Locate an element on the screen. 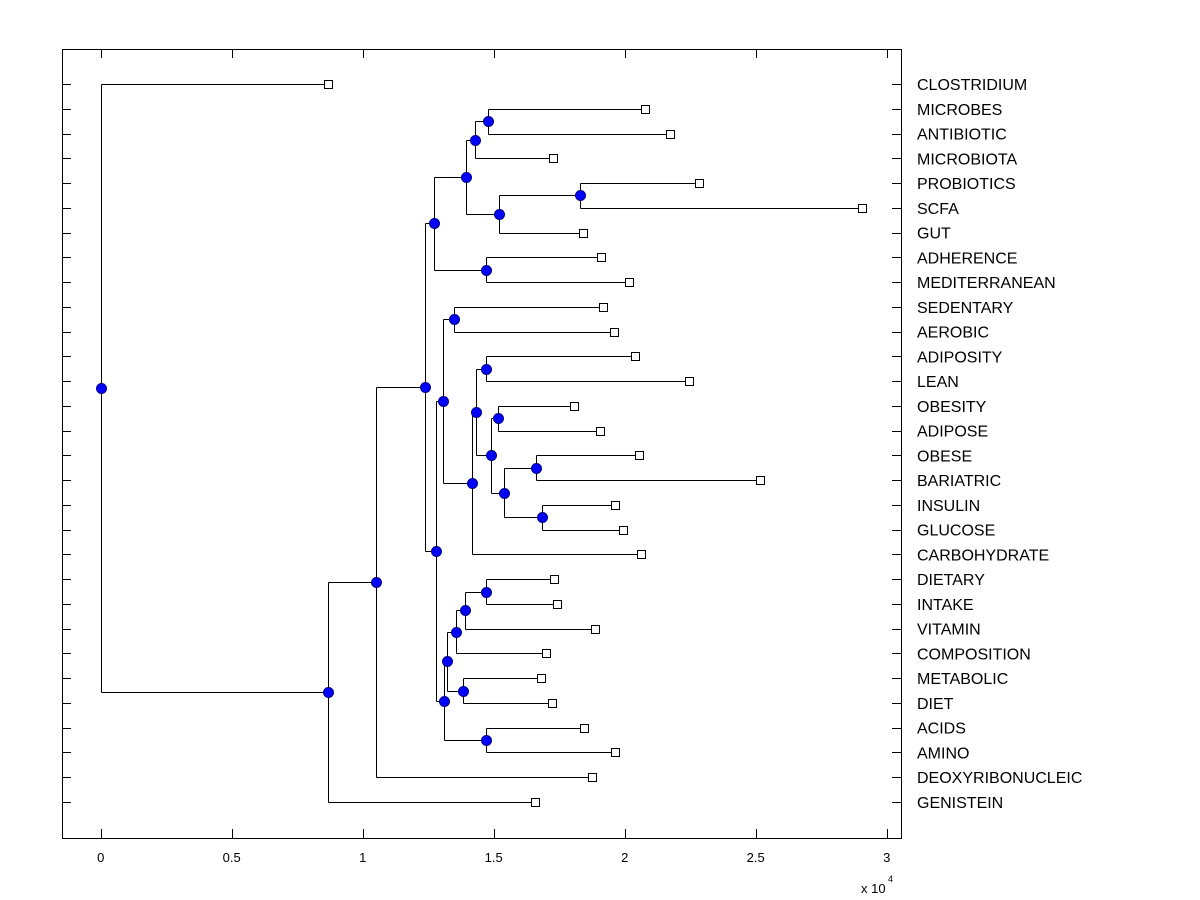 The image size is (1200, 900). leaf-label: AMINO is located at coordinates (943, 753).